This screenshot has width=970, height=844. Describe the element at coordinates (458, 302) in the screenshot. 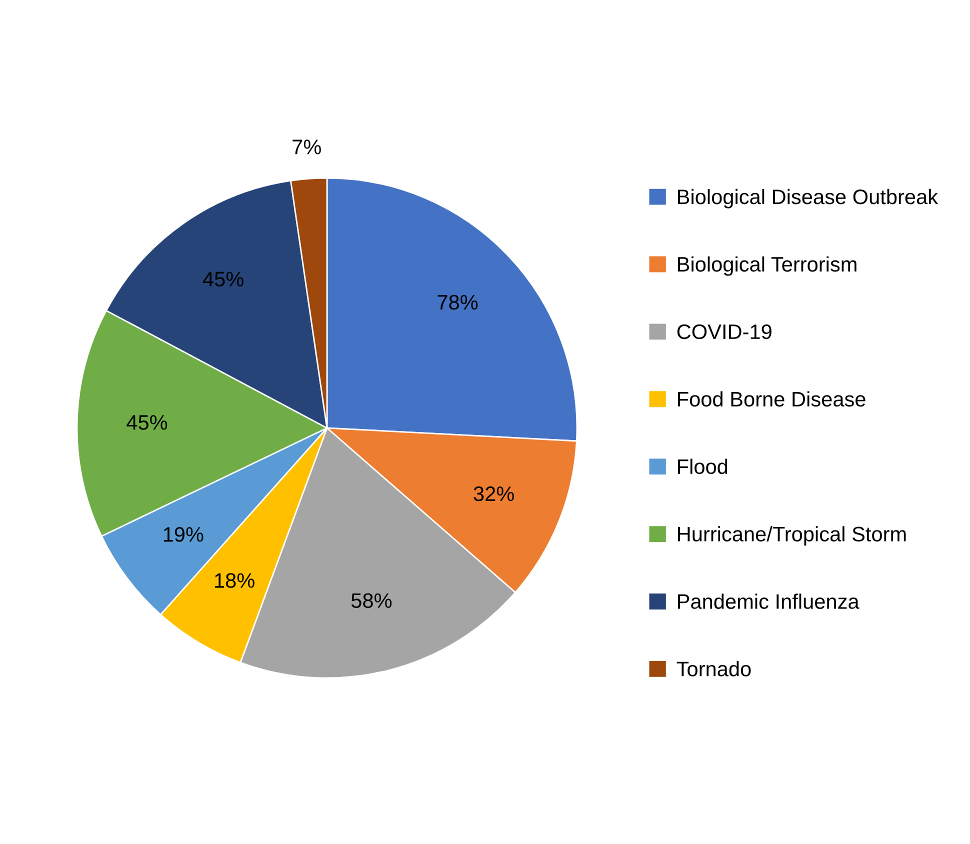

I see `data-label: 78%` at that location.